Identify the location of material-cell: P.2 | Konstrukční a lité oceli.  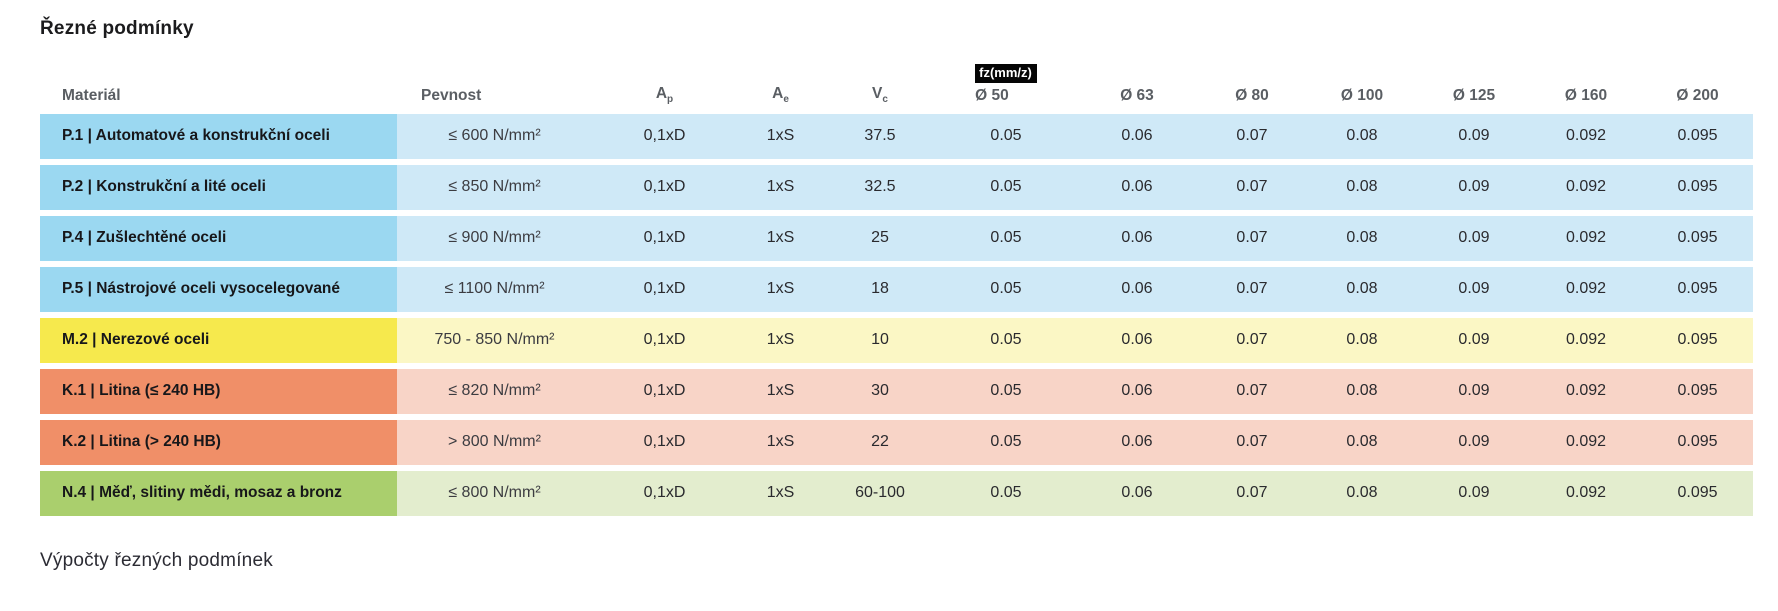
(218, 187).